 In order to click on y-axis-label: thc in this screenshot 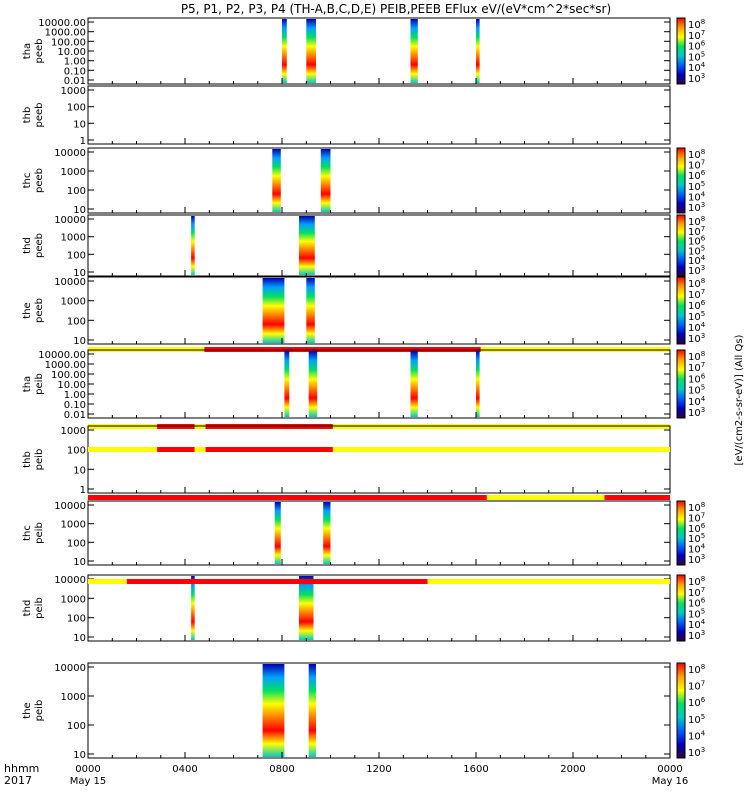, I will do `click(27, 181)`.